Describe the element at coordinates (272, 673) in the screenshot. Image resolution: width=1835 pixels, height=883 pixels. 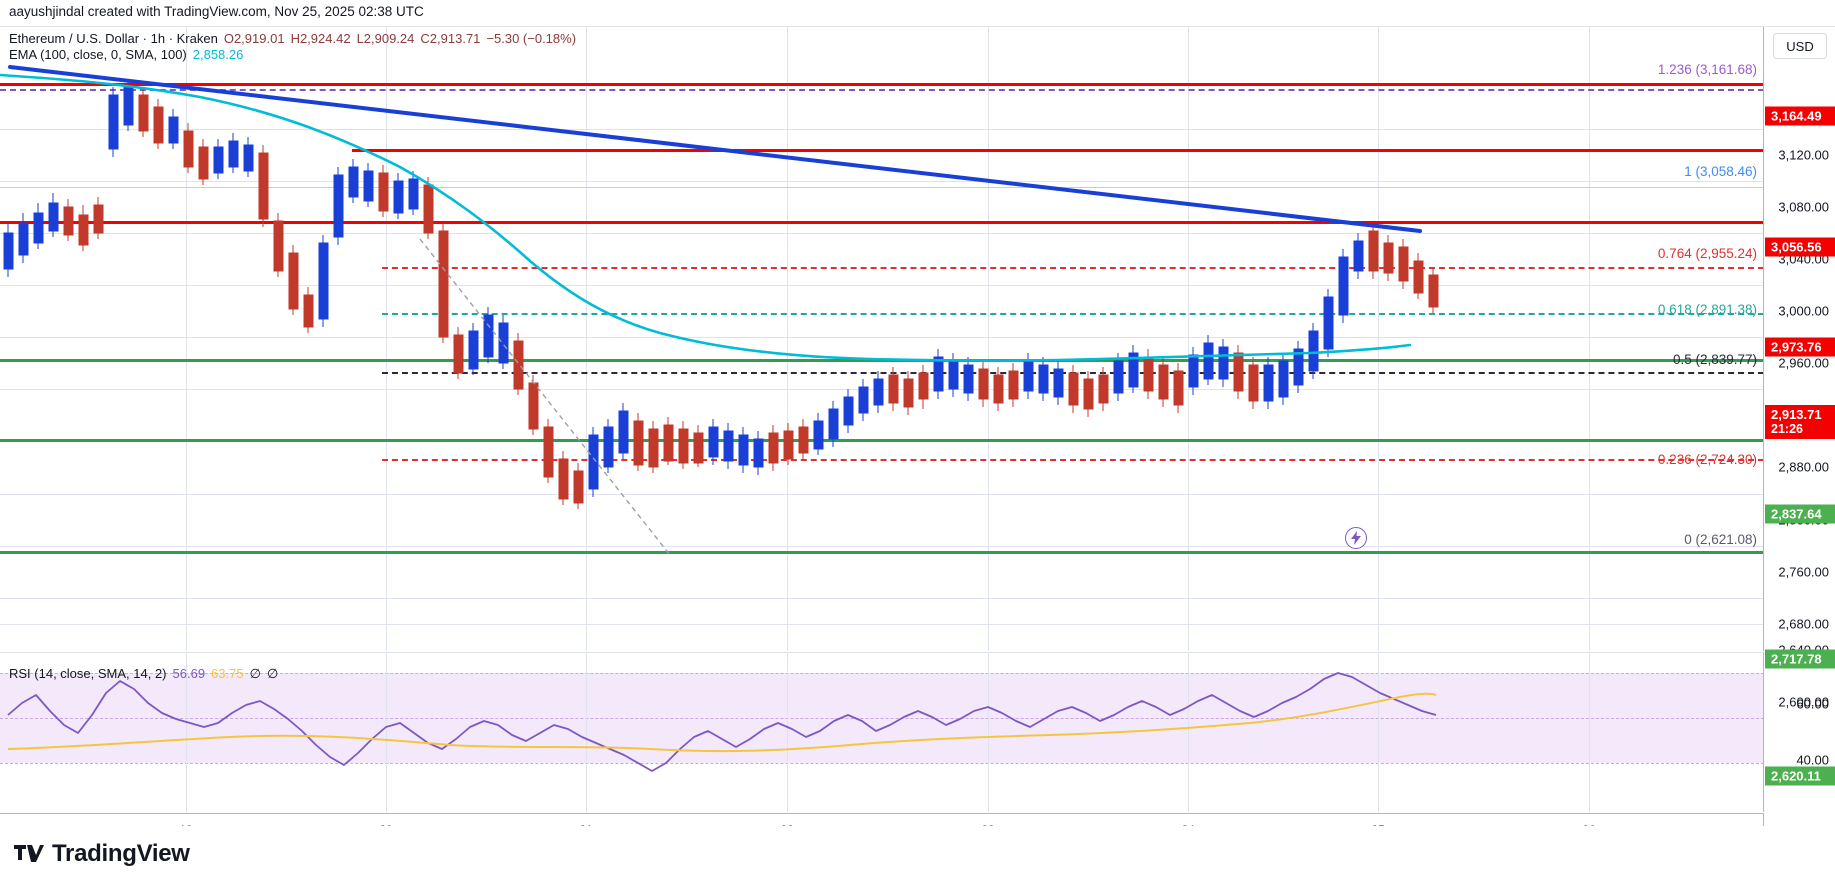
I see `rsi-legend-na-2: ∅` at that location.